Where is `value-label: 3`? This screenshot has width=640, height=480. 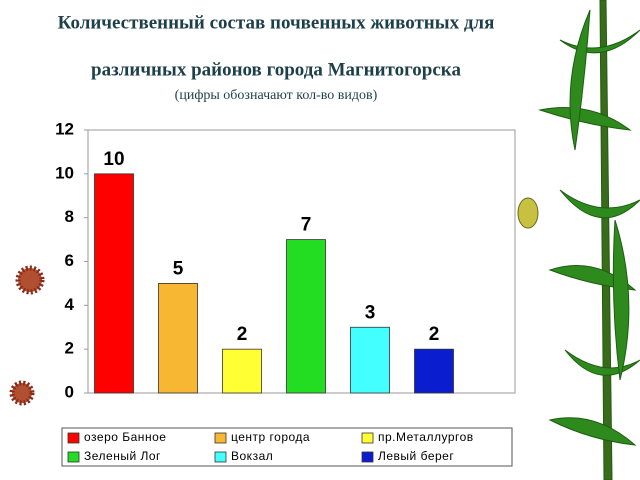 value-label: 3 is located at coordinates (370, 312).